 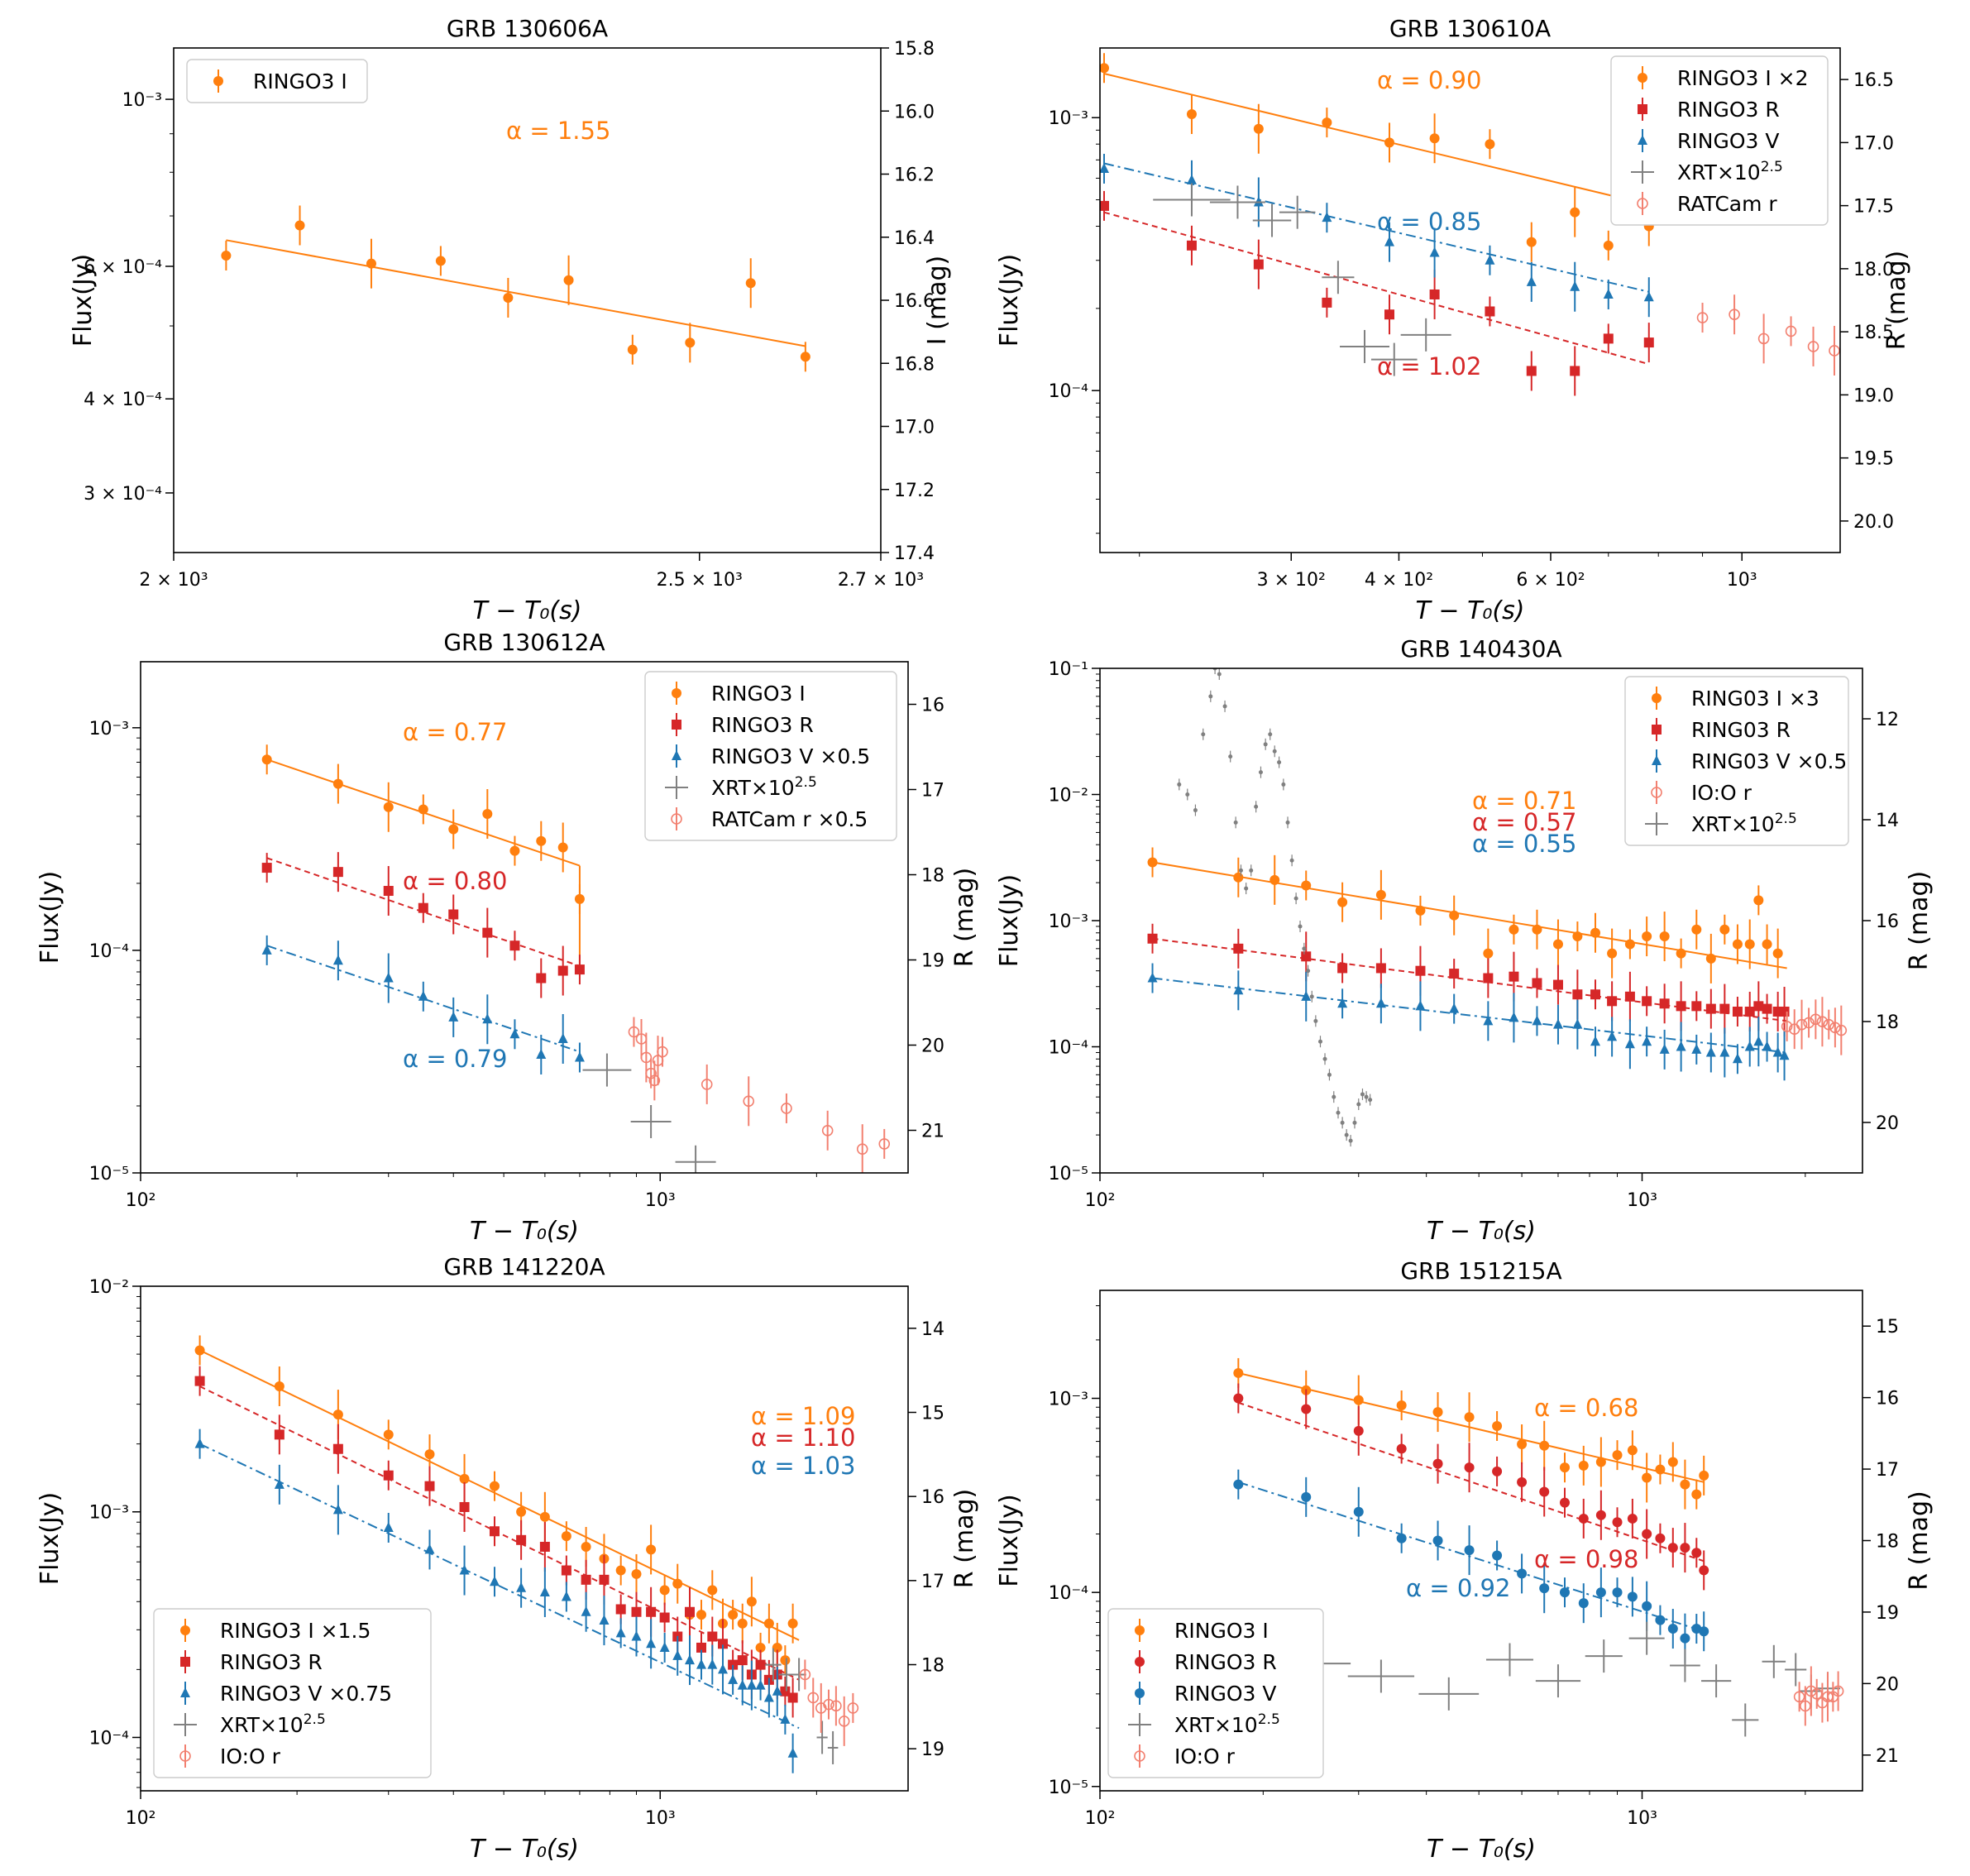 I want to click on series-r, so click(x=1471, y=1487).